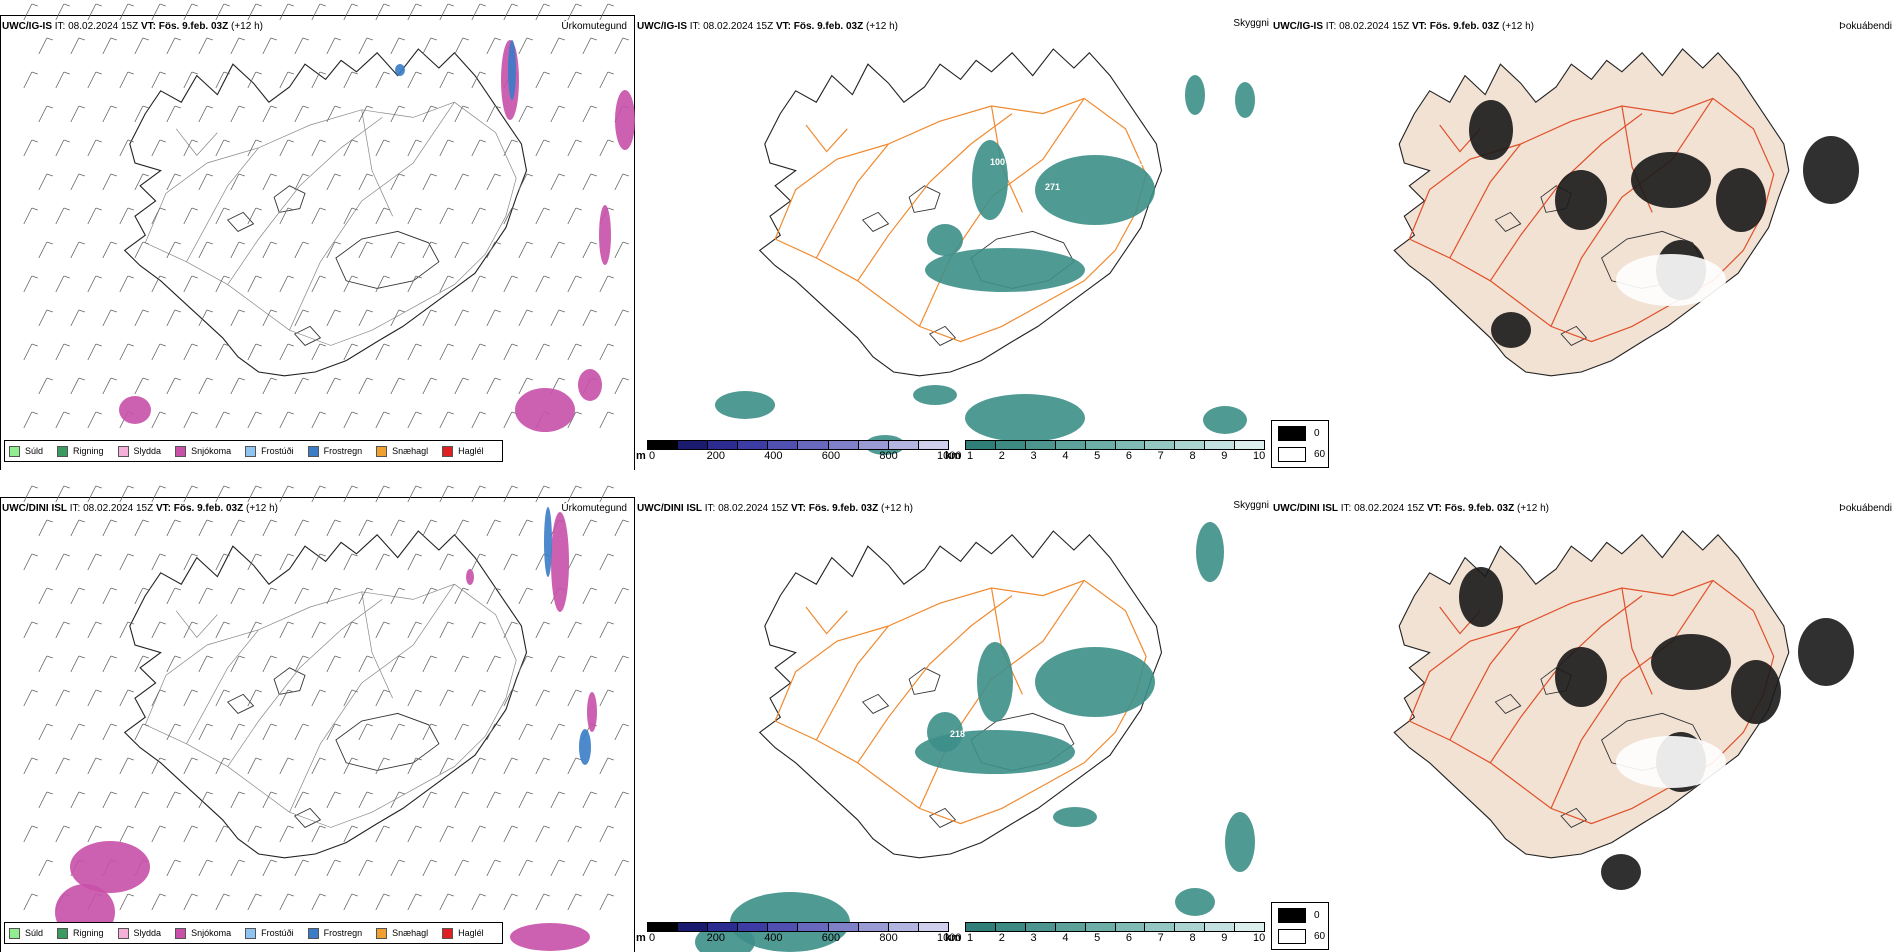 Image resolution: width=1900 pixels, height=952 pixels. I want to click on colorbar-tick: 0, so click(652, 938).